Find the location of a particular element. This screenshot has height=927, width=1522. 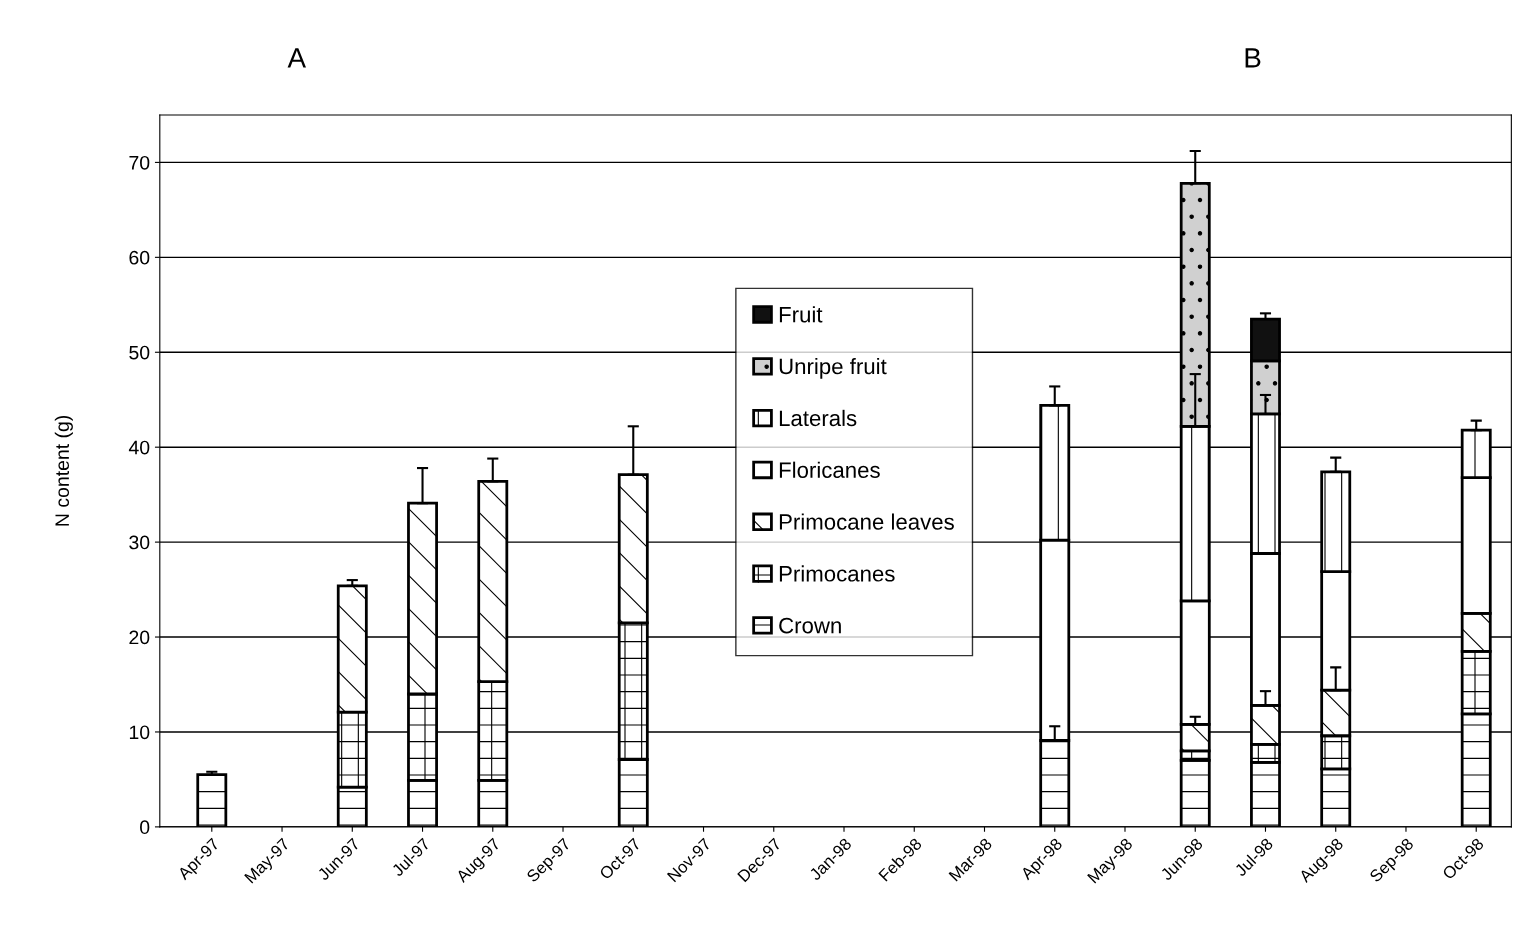

legend-label: Primocanes is located at coordinates (837, 573).